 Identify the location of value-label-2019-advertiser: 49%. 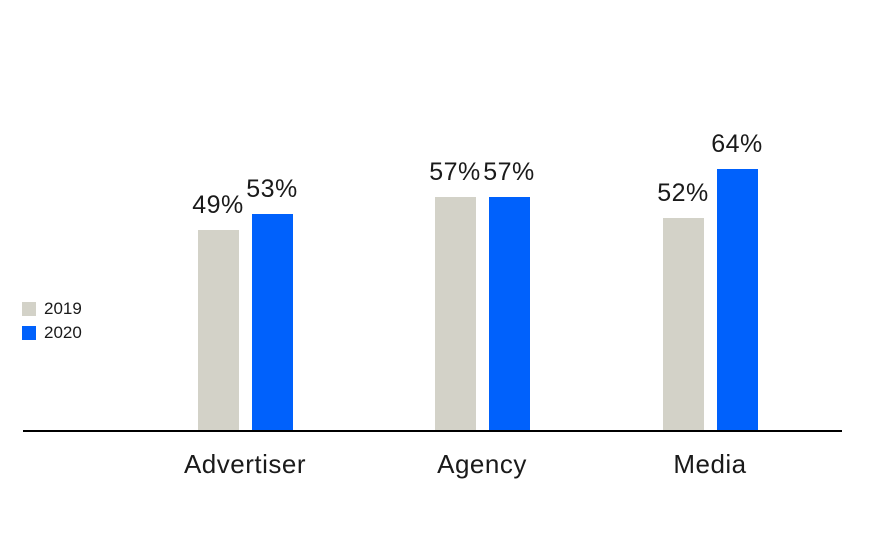
(218, 205).